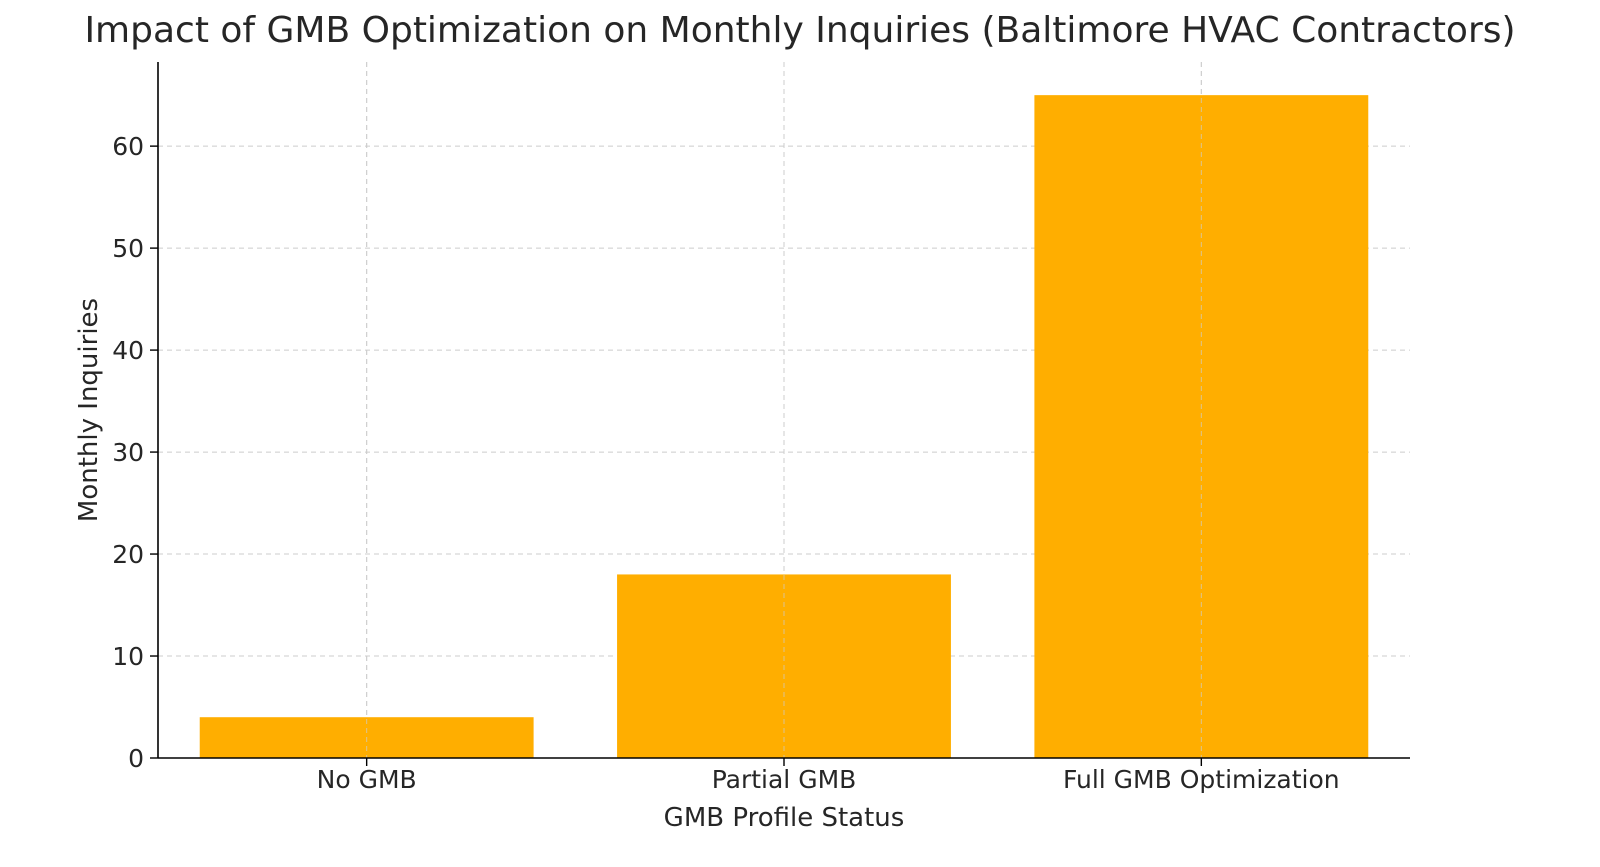 Image resolution: width=1600 pixels, height=867 pixels. I want to click on y-tick-label: 50, so click(128, 248).